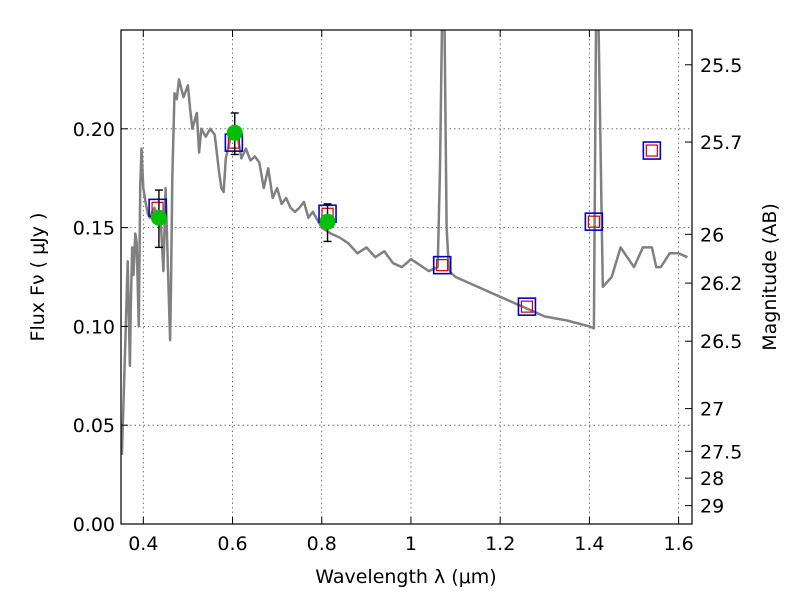  I want to click on right-y-axis-label: Magnitude (AB), so click(770, 277).